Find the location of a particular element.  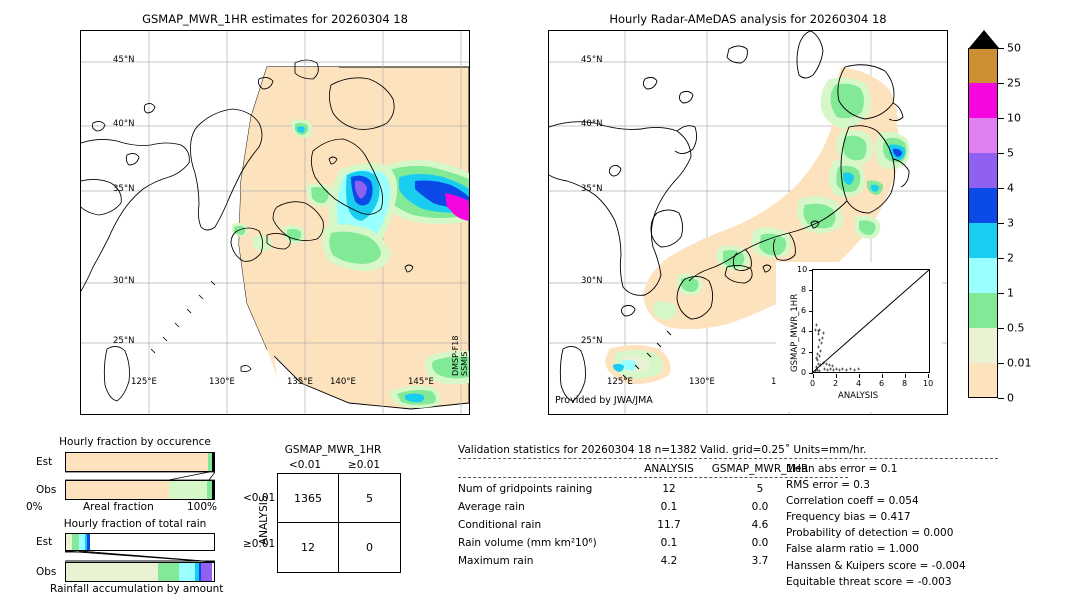

colorbar-label-2: 2 is located at coordinates (1010, 258).